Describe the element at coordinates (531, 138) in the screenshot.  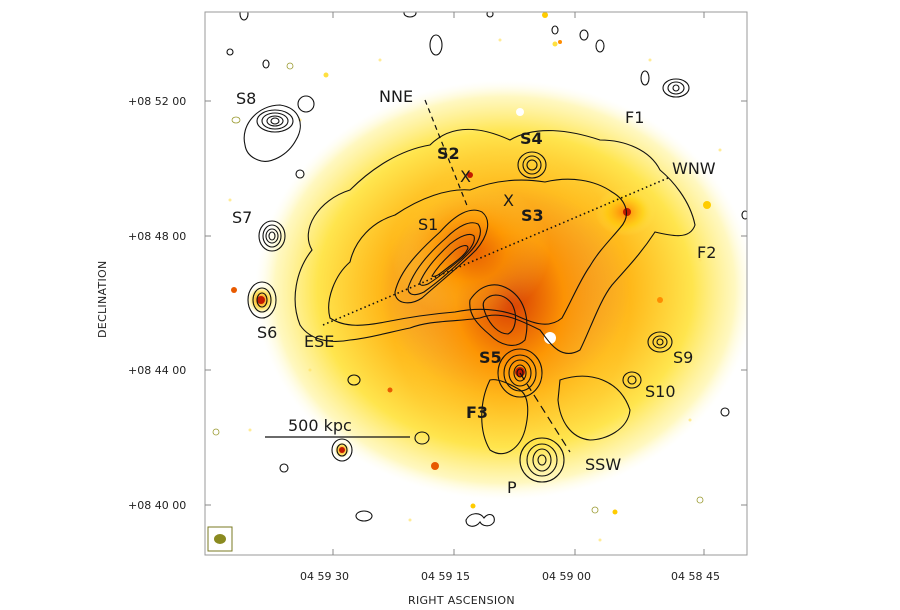
I see `label-s4: S4` at that location.